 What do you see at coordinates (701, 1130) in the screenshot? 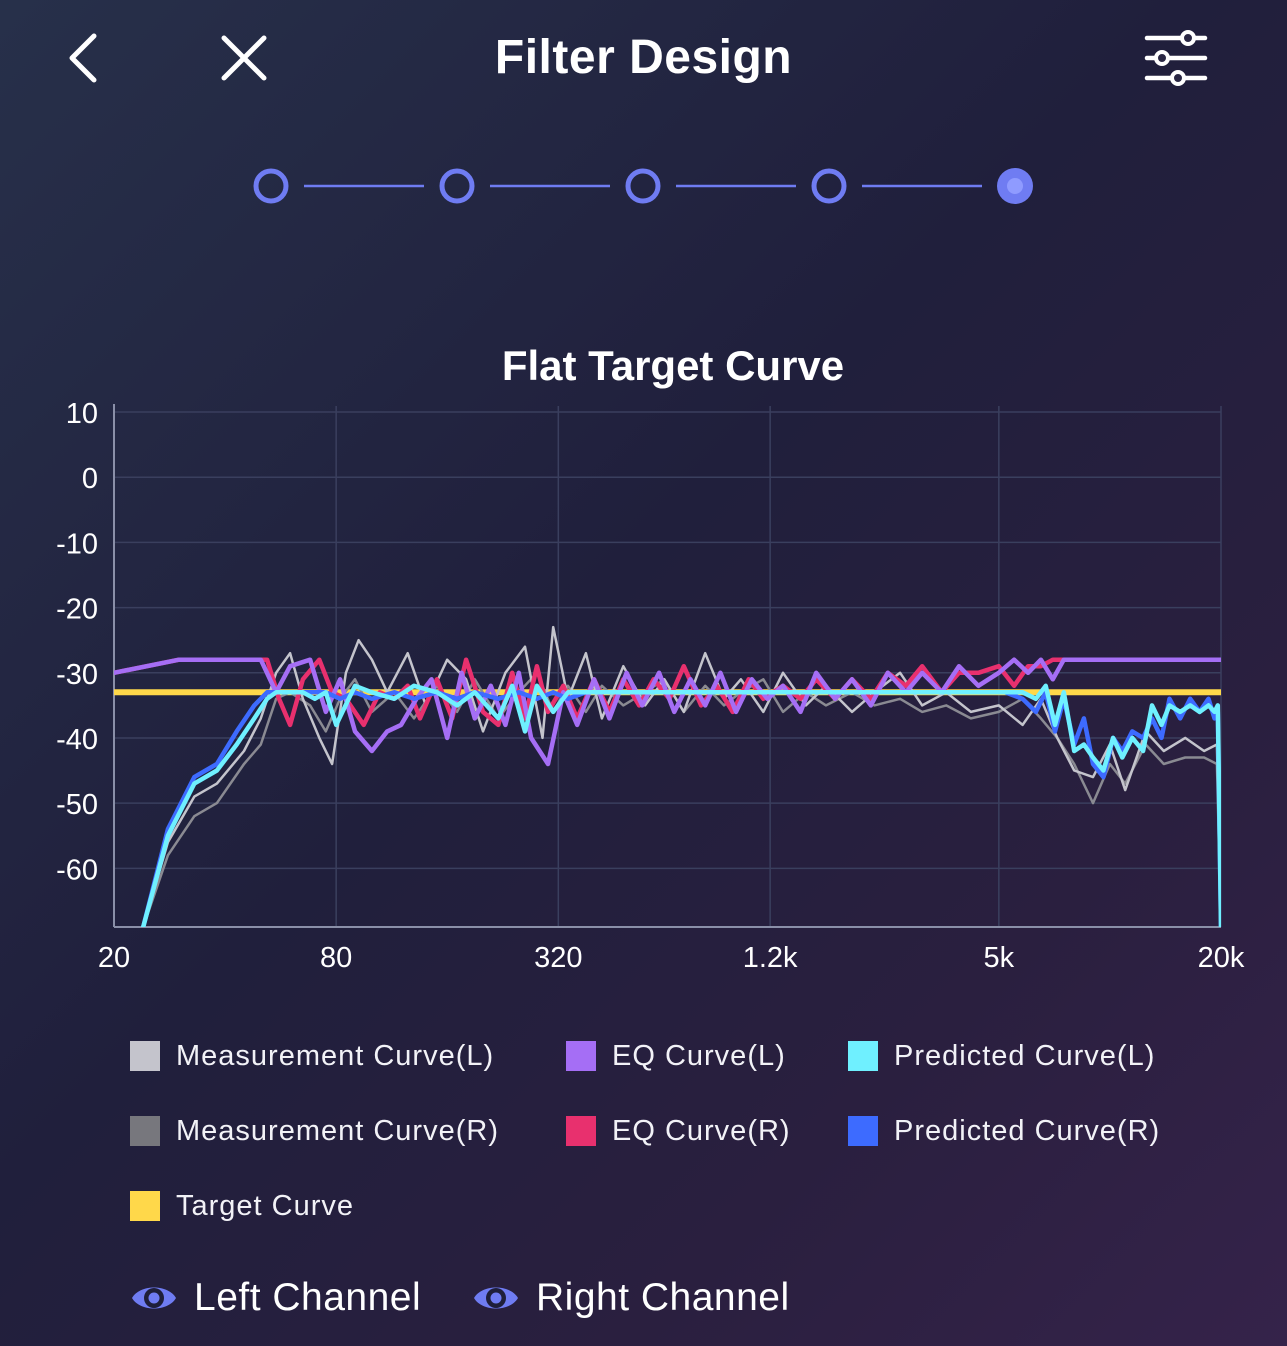
I see `legend-label: EQ Curve(R)` at bounding box center [701, 1130].